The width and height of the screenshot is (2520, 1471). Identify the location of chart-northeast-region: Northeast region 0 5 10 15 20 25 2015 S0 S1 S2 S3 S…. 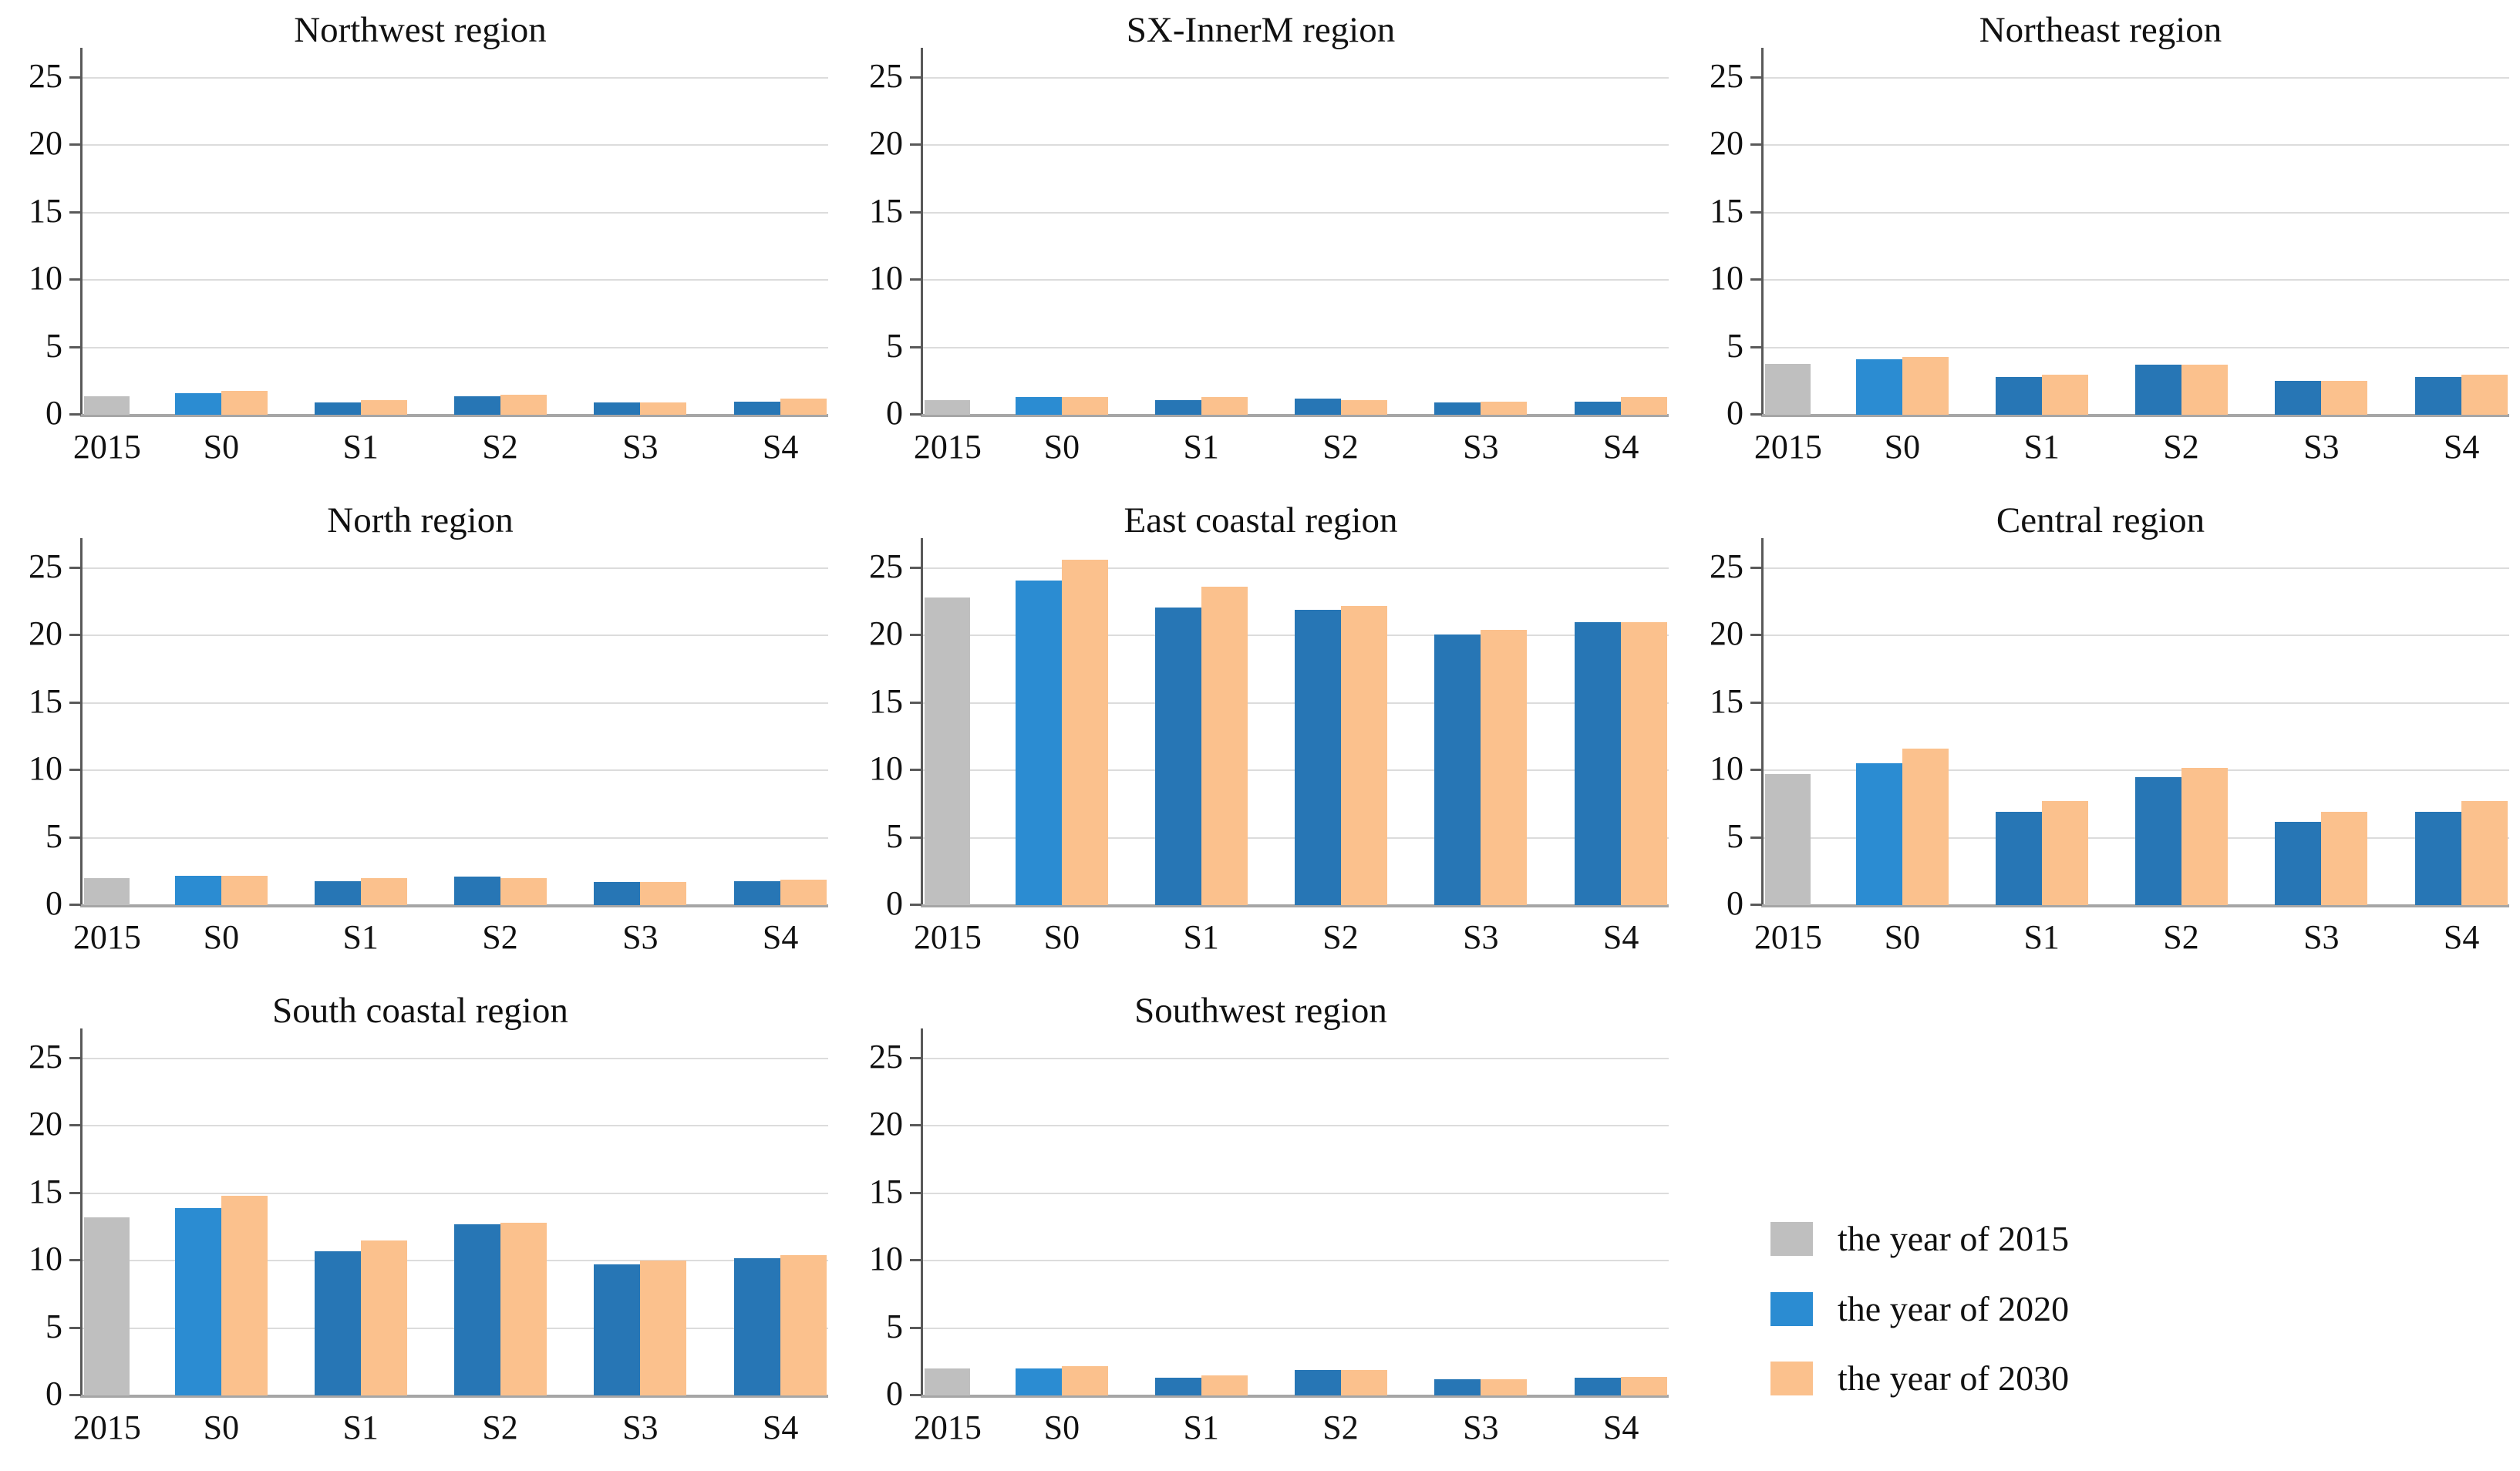
(2100, 245).